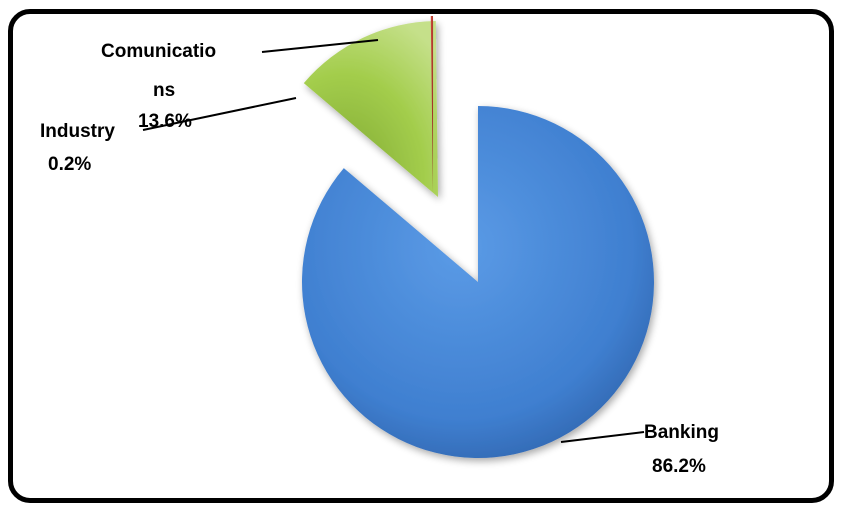 Image resolution: width=841 pixels, height=511 pixels. Describe the element at coordinates (681, 432) in the screenshot. I see `slice-label-banking: Banking` at that location.